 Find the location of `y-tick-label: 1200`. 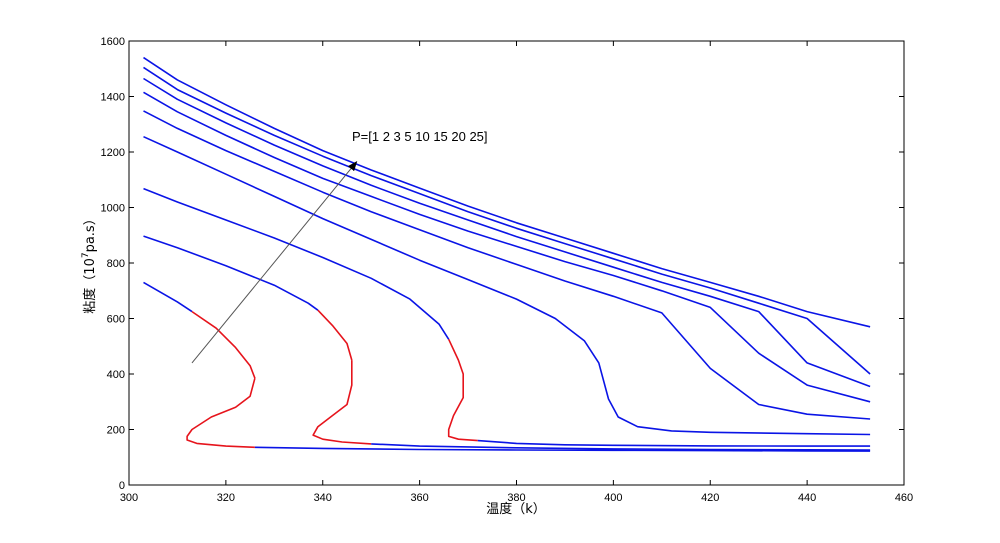

y-tick-label: 1200 is located at coordinates (113, 153).